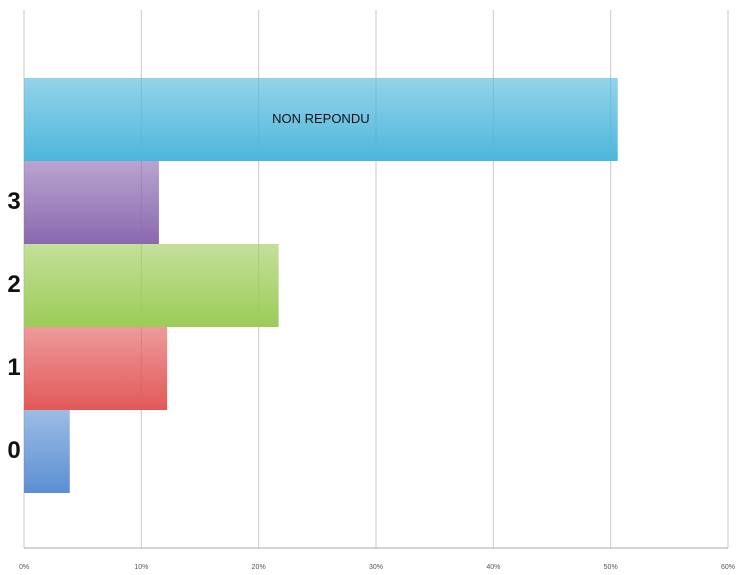 This screenshot has width=736, height=575. Describe the element at coordinates (728, 567) in the screenshot. I see `x-tick-label: 60%` at that location.